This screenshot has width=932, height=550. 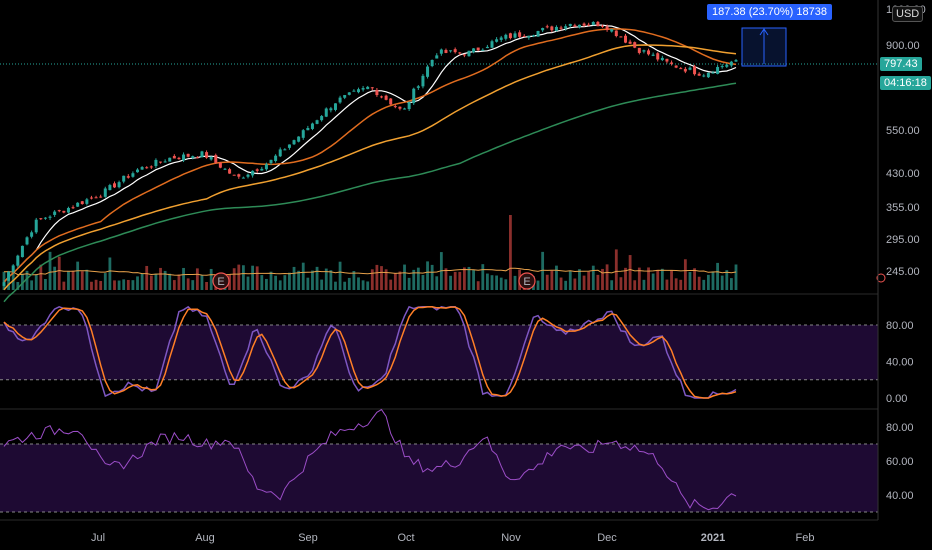 I want to click on price-tick-label: 430.00, so click(x=903, y=174).